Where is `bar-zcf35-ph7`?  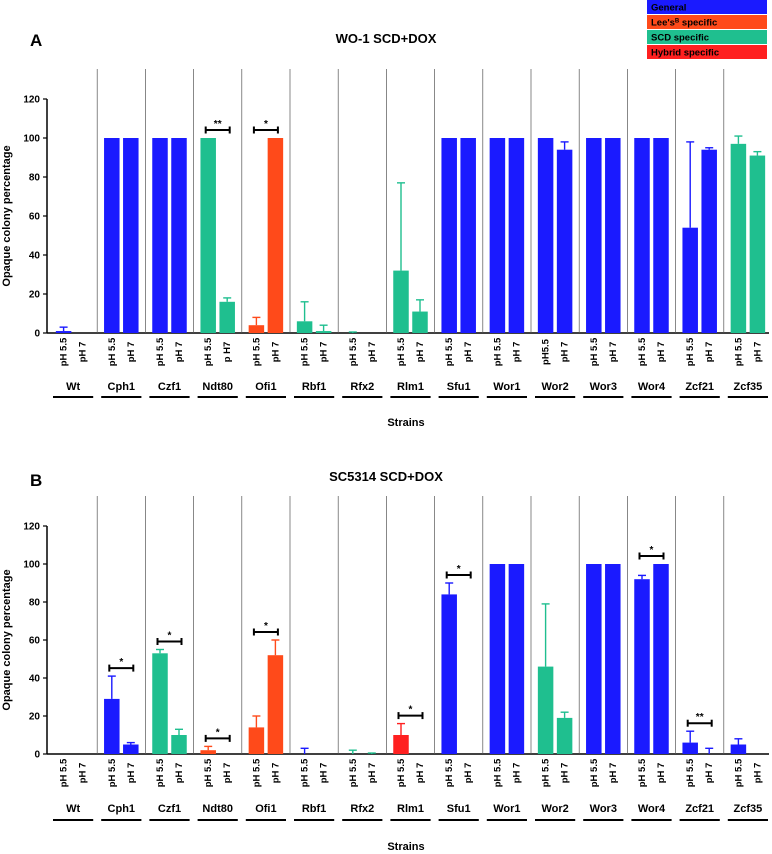 bar-zcf35-ph7 is located at coordinates (757, 244).